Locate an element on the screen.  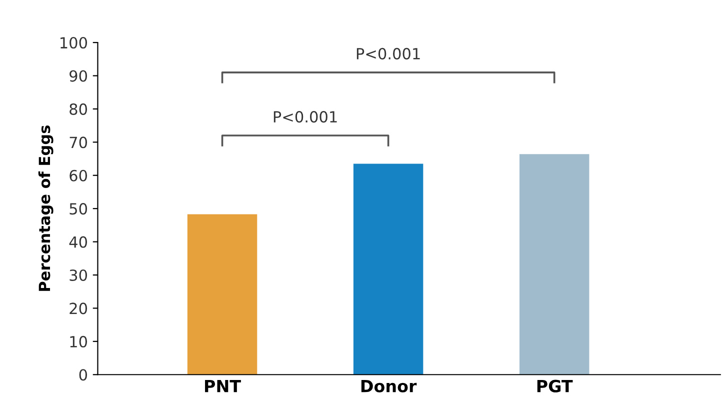
y-tick-label: 40 is located at coordinates (78, 242).